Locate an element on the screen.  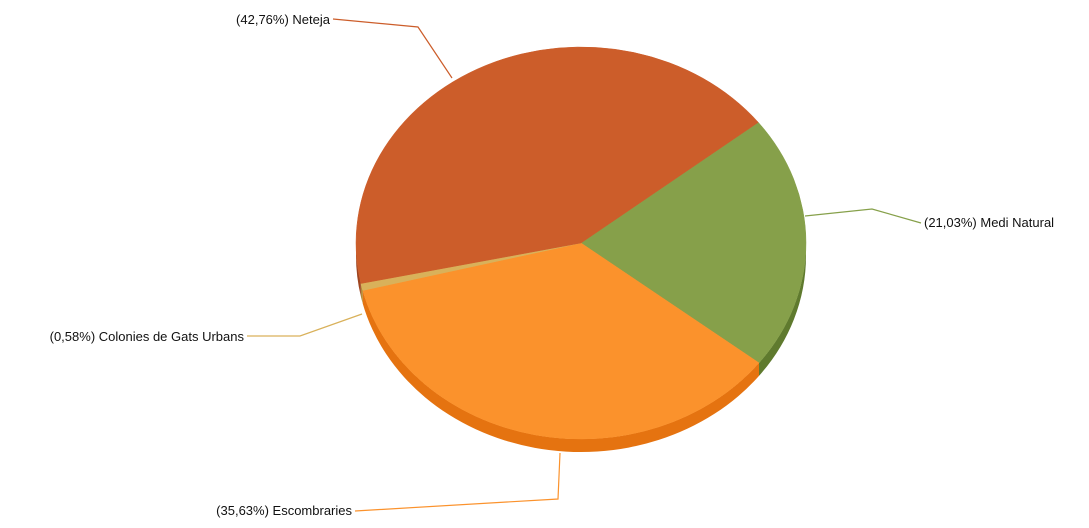
pie-slice-medi-natural is located at coordinates (693, 243).